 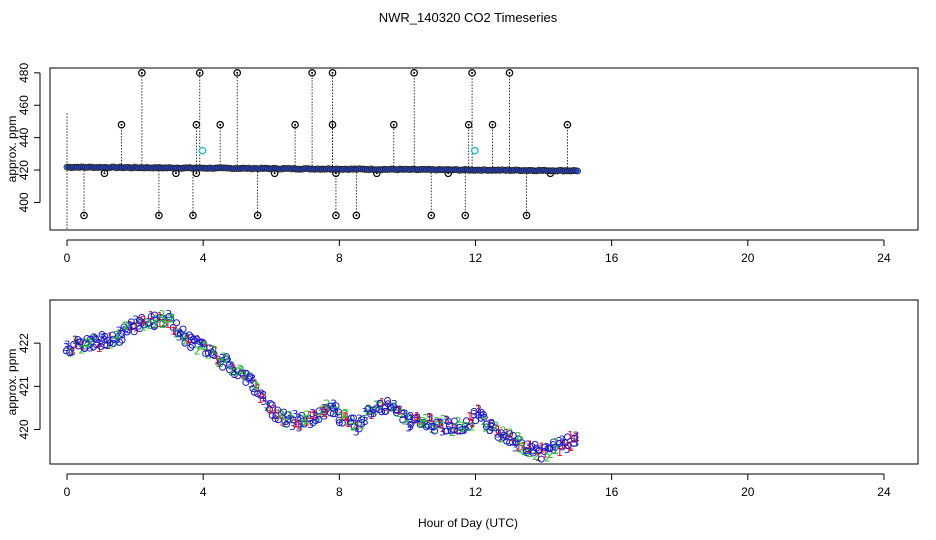 What do you see at coordinates (24, 73) in the screenshot?
I see `y-tick-label: 480` at bounding box center [24, 73].